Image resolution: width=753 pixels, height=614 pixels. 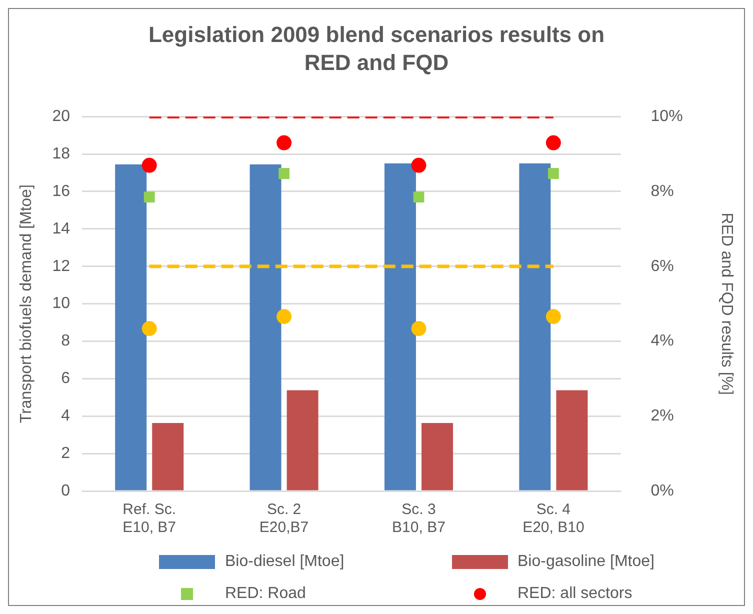 What do you see at coordinates (553, 518) in the screenshot?
I see `x-tick-label: Sc. 4 E20, B10` at bounding box center [553, 518].